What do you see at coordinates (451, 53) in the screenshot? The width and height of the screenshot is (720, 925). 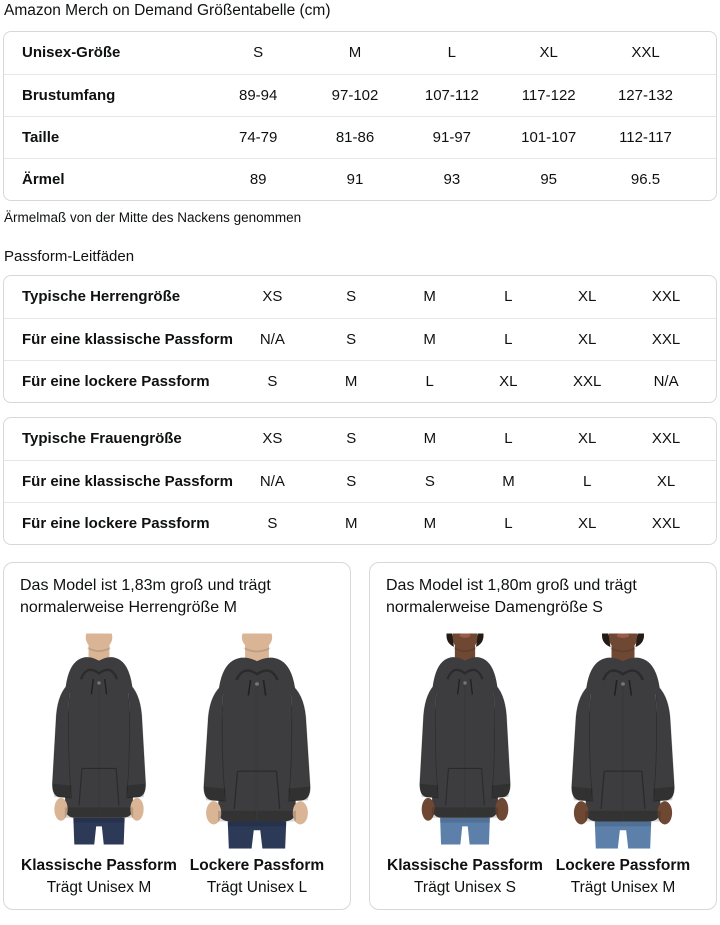 I see `size-column-header: L` at bounding box center [451, 53].